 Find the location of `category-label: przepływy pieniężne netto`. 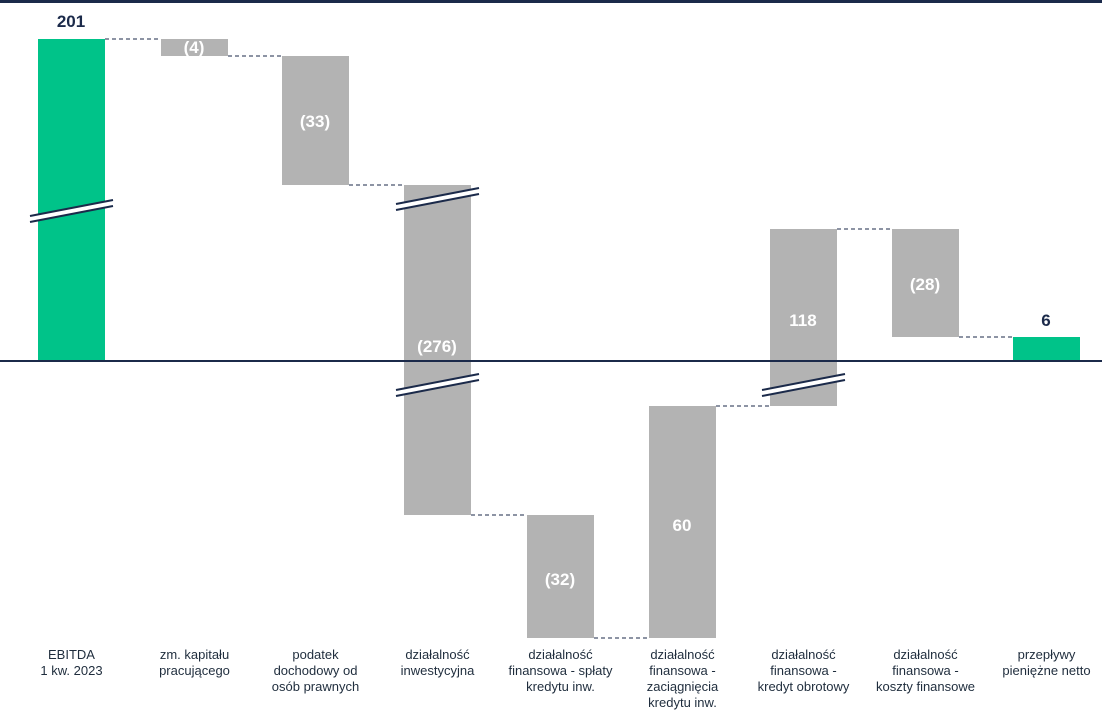

category-label: przepływy pieniężne netto is located at coordinates (1046, 662).